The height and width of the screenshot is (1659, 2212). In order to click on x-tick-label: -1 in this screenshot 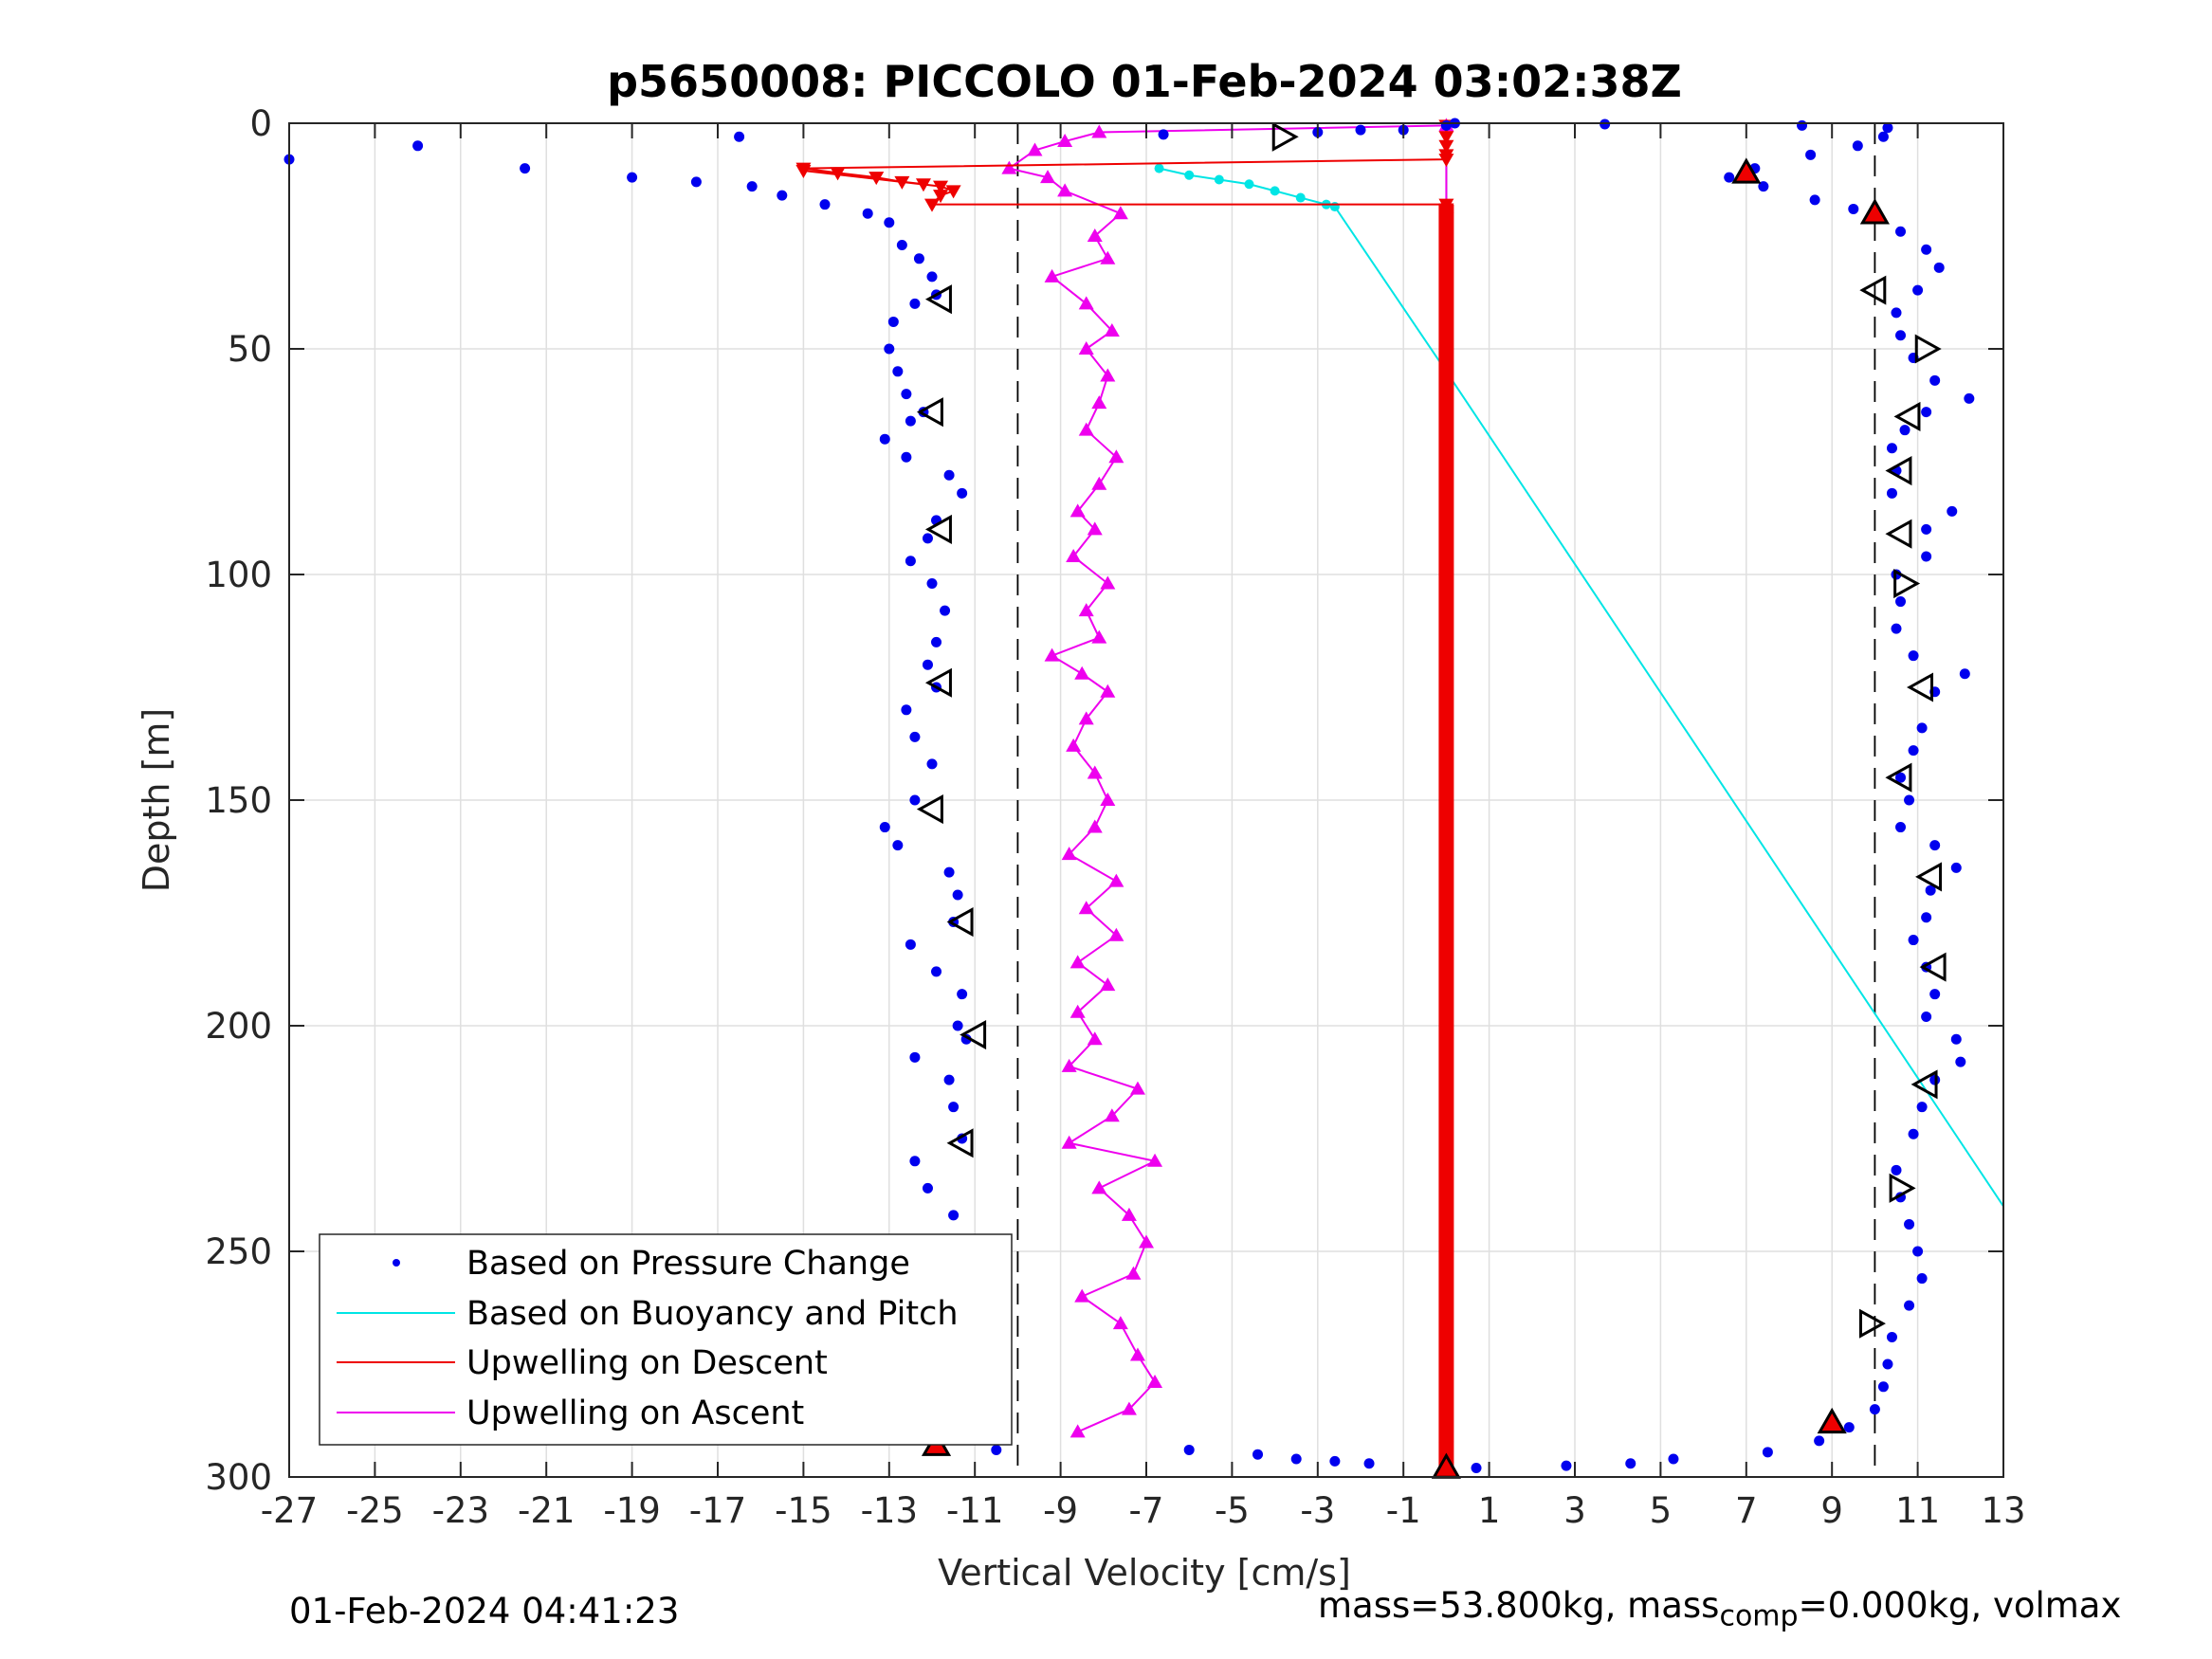, I will do `click(1403, 1510)`.